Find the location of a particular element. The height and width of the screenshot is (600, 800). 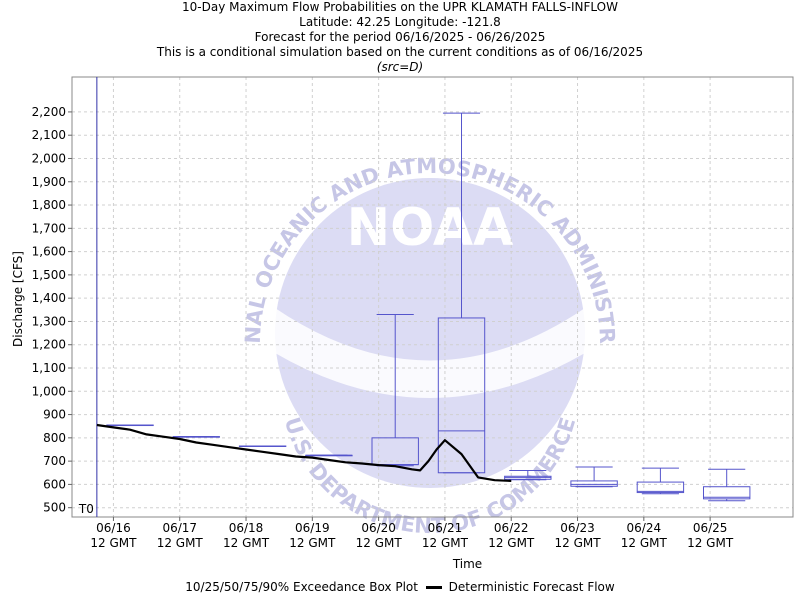

x-tick-label: 06/25 is located at coordinates (710, 528).